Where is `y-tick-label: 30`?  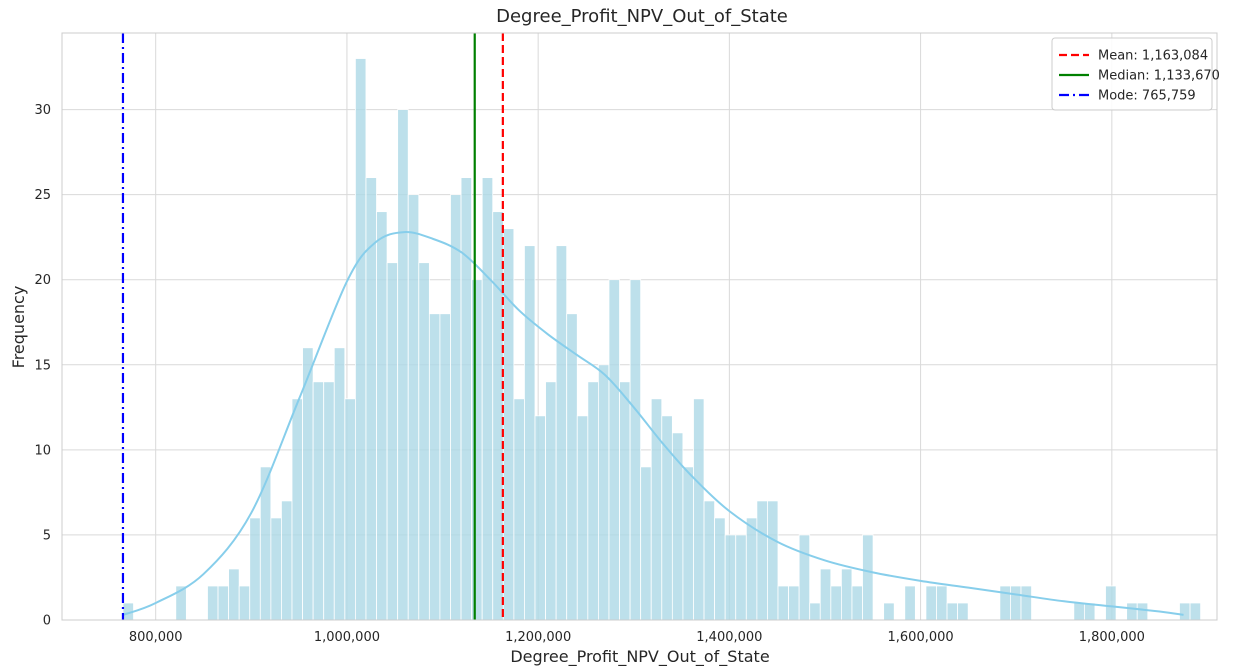 y-tick-label: 30 is located at coordinates (42, 110).